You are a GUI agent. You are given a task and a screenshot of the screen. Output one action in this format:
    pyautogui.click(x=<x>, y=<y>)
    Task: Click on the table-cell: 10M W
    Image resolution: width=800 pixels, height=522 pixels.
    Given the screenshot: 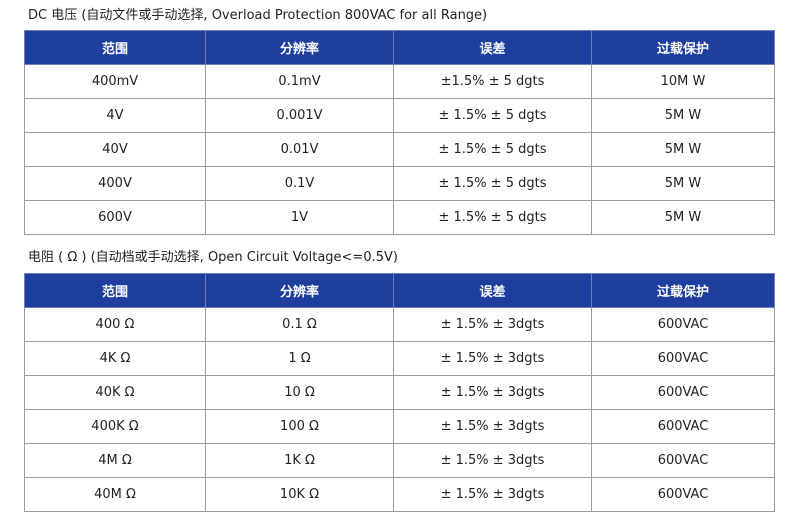 What is the action you would take?
    pyautogui.click(x=683, y=81)
    